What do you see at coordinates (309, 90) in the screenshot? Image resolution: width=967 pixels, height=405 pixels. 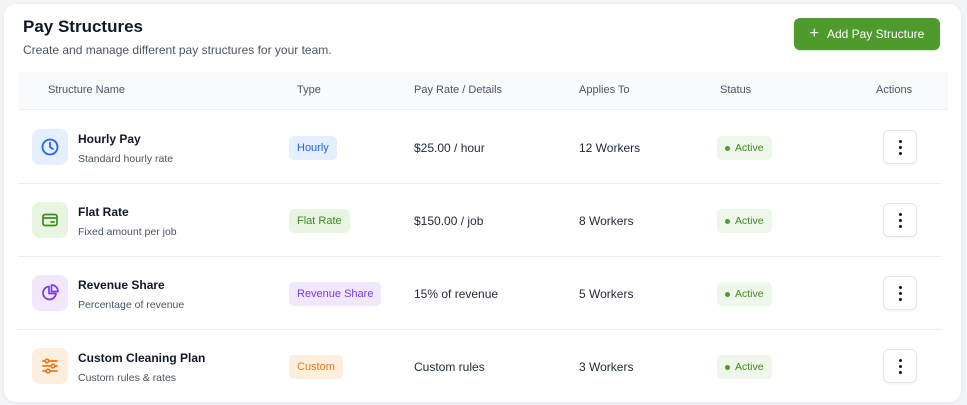 I see `column-header-type: Type` at bounding box center [309, 90].